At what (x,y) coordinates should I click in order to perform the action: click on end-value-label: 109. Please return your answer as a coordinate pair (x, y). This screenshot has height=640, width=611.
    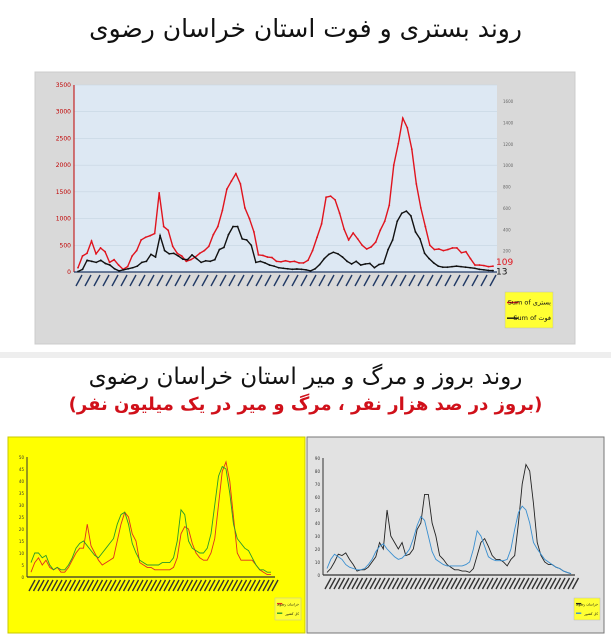
    Looking at the image, I should click on (504, 263).